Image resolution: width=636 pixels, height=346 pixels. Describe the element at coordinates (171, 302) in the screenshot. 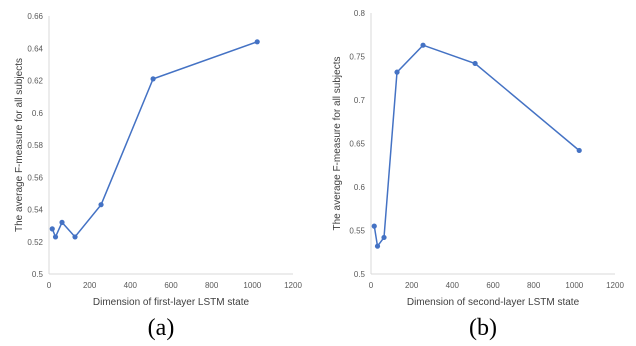

I see `x-axis-title: Dimension of first-layer LSTM state` at that location.